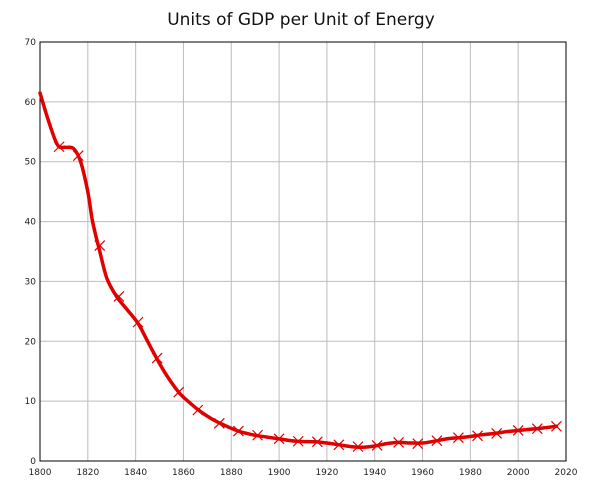 The height and width of the screenshot is (493, 602). I want to click on y-tick-label: 50, so click(31, 163).